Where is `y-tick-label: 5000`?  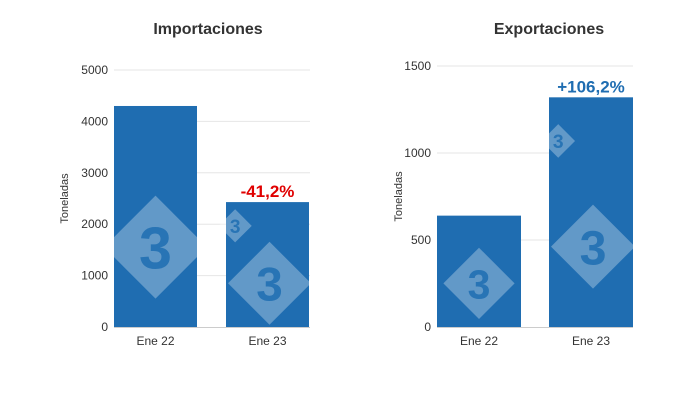 y-tick-label: 5000 is located at coordinates (94, 70).